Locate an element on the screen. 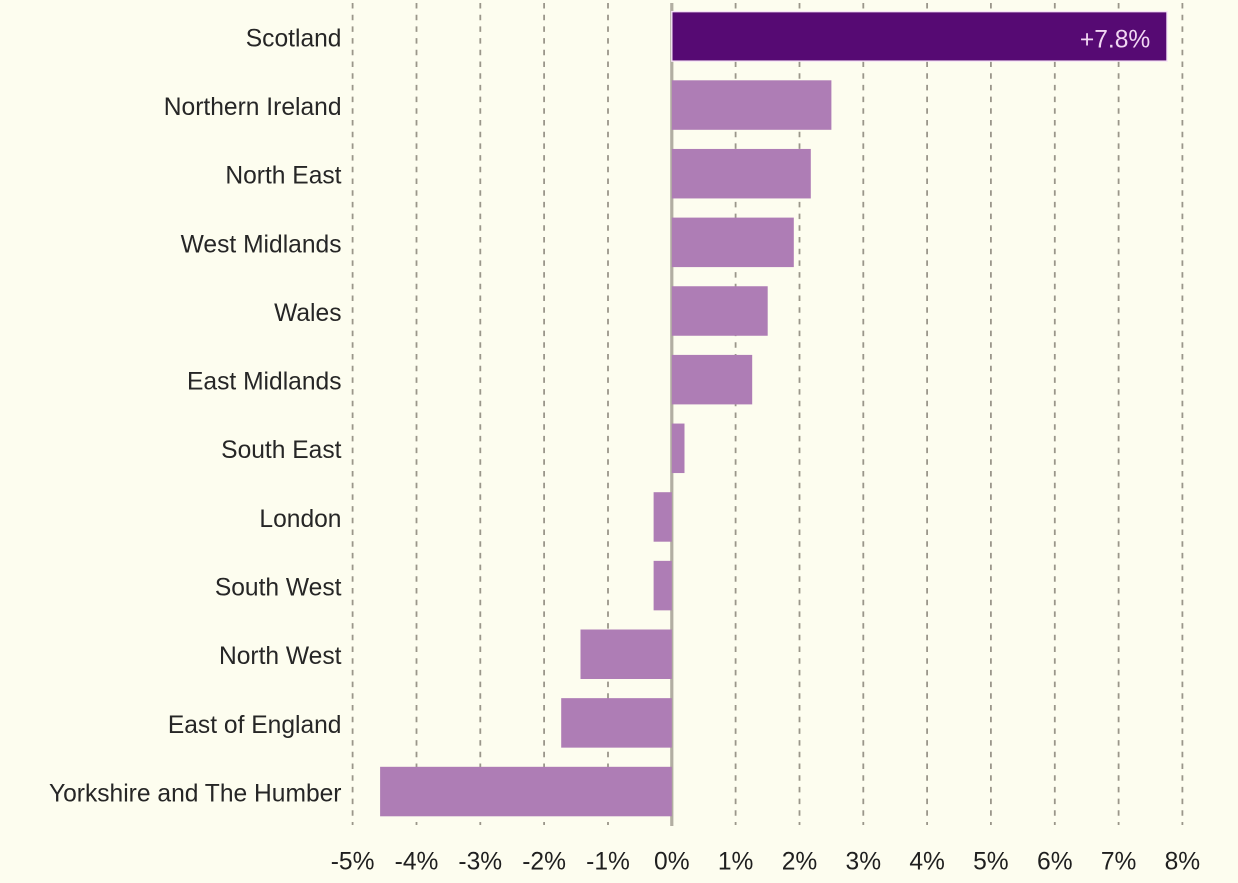 The image size is (1238, 883). svg-text: East of England is located at coordinates (255, 725).